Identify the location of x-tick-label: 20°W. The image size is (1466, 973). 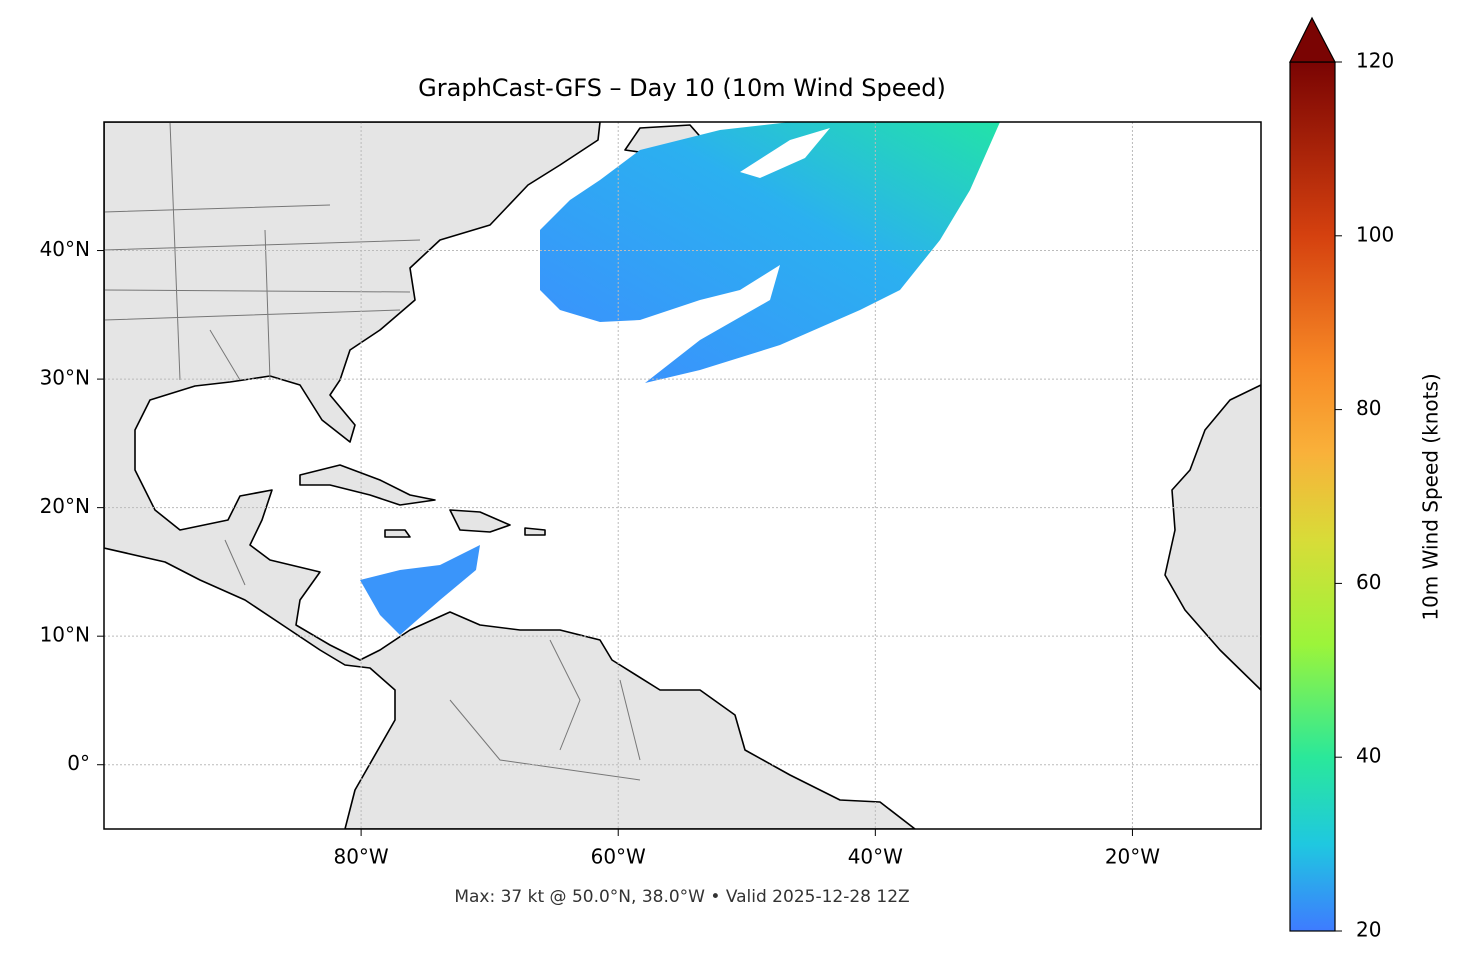
(1132, 857).